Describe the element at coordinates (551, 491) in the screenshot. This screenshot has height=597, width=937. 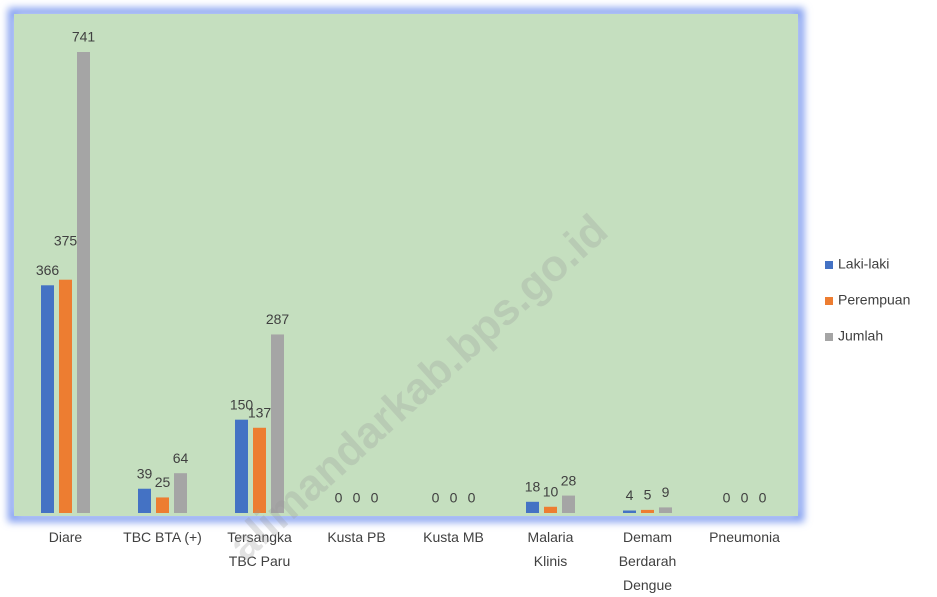
I see `data-label: 10` at that location.